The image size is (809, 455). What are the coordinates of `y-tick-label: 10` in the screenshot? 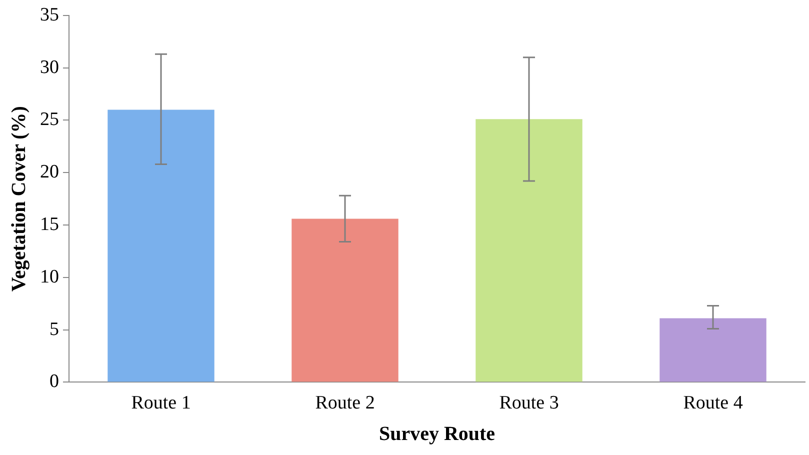 It's located at (49, 277).